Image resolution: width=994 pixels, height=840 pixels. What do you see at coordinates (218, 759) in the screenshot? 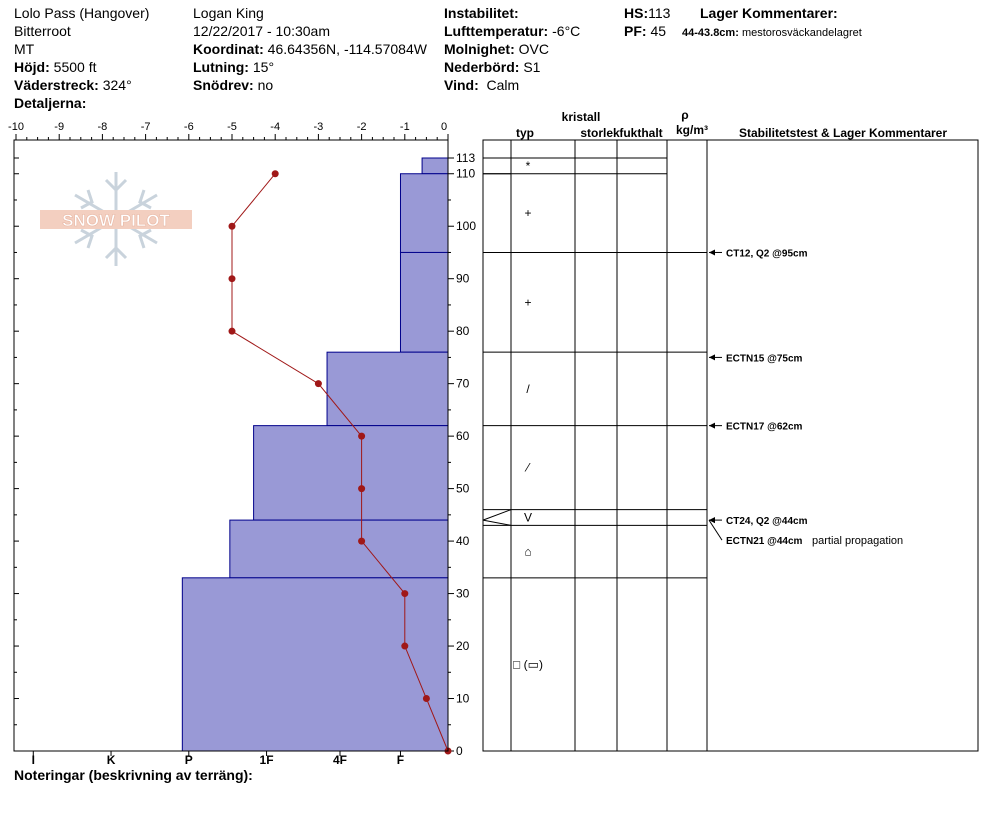
I see `hardness-axis: I K P 1F 4F F` at bounding box center [218, 759].